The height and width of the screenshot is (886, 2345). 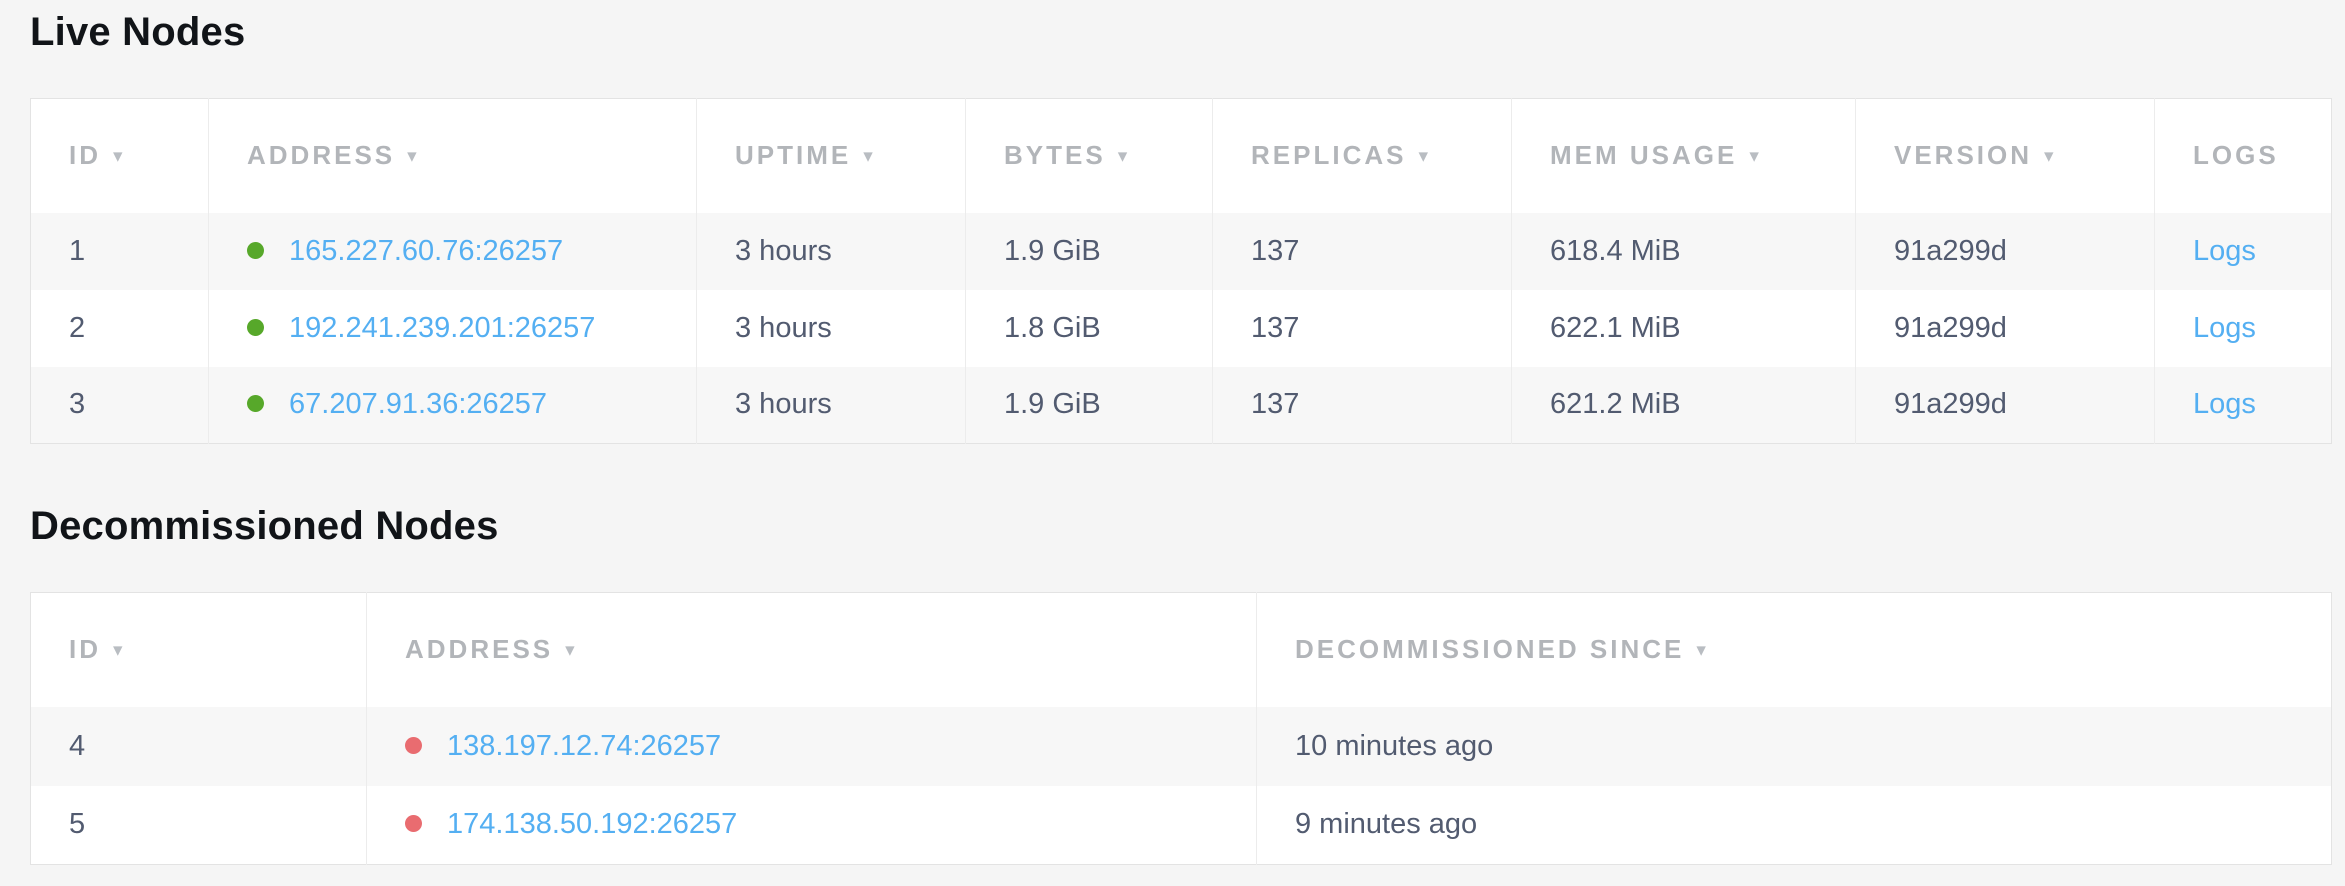 I want to click on col-header-bytes: BYTES ▾, so click(x=1089, y=155).